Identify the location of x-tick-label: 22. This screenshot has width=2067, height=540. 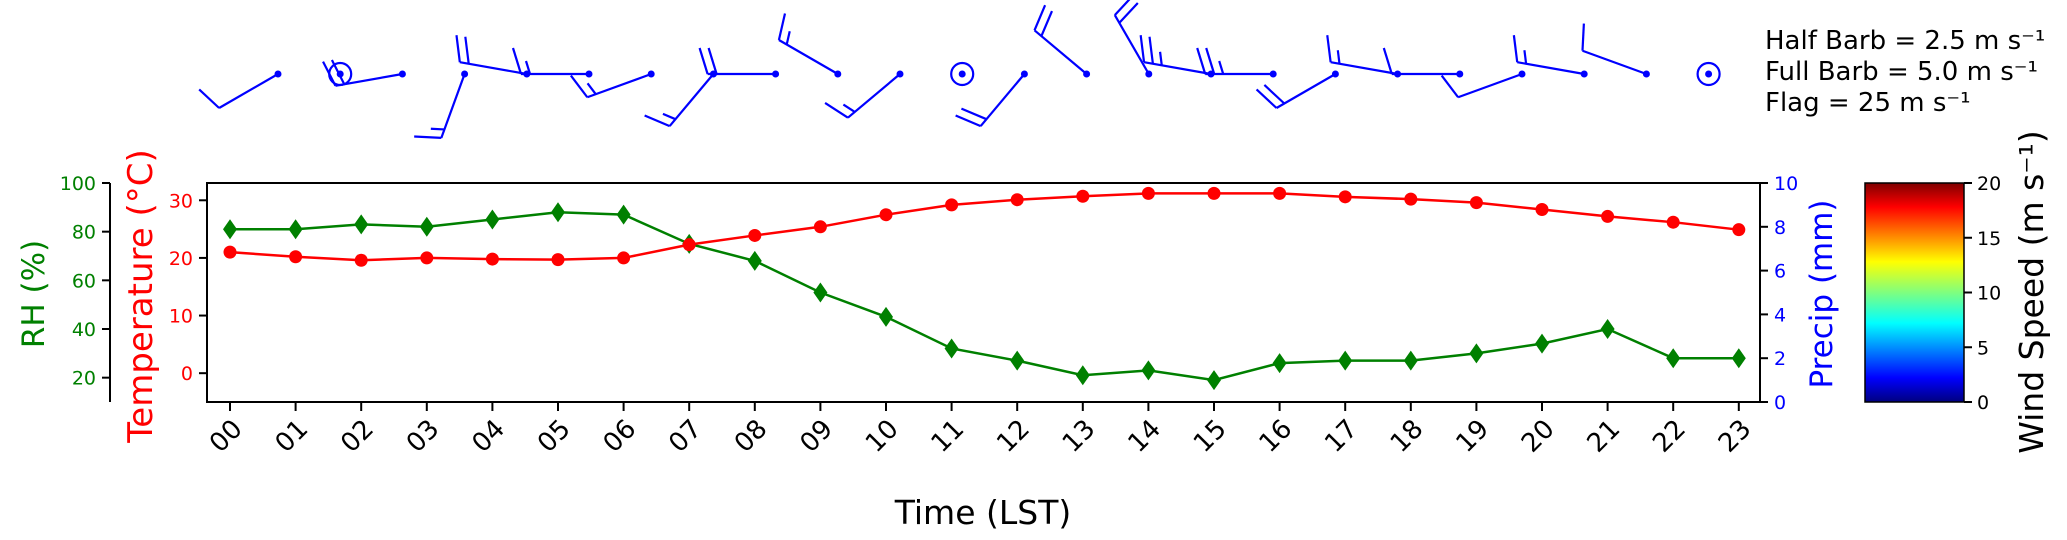
(1669, 436).